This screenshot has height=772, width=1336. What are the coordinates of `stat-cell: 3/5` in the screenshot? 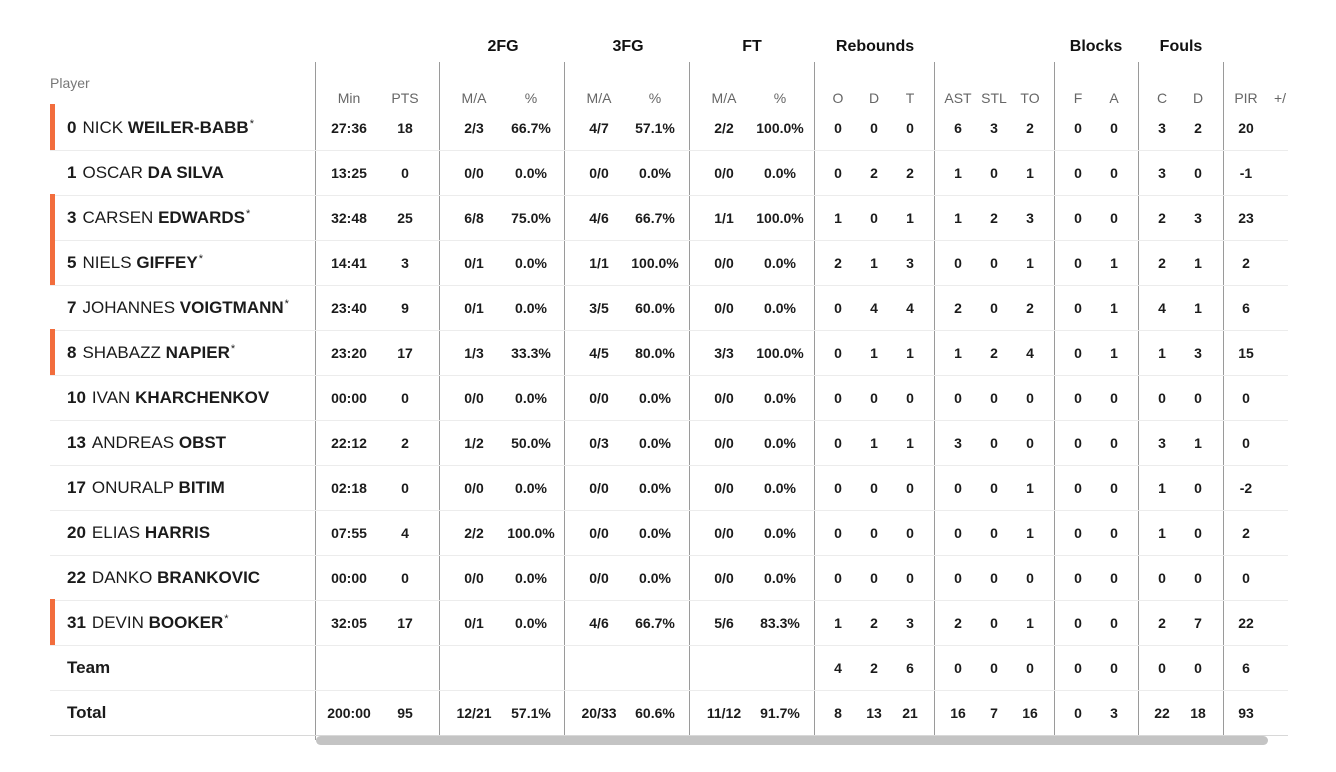 It's located at (599, 308).